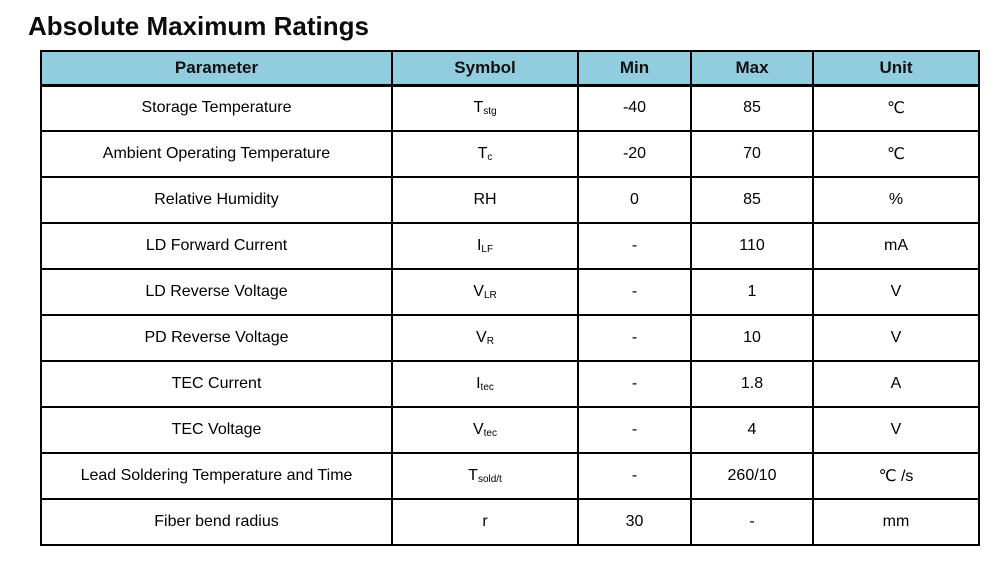 The height and width of the screenshot is (576, 1000). I want to click on cell-symbol: r, so click(485, 522).